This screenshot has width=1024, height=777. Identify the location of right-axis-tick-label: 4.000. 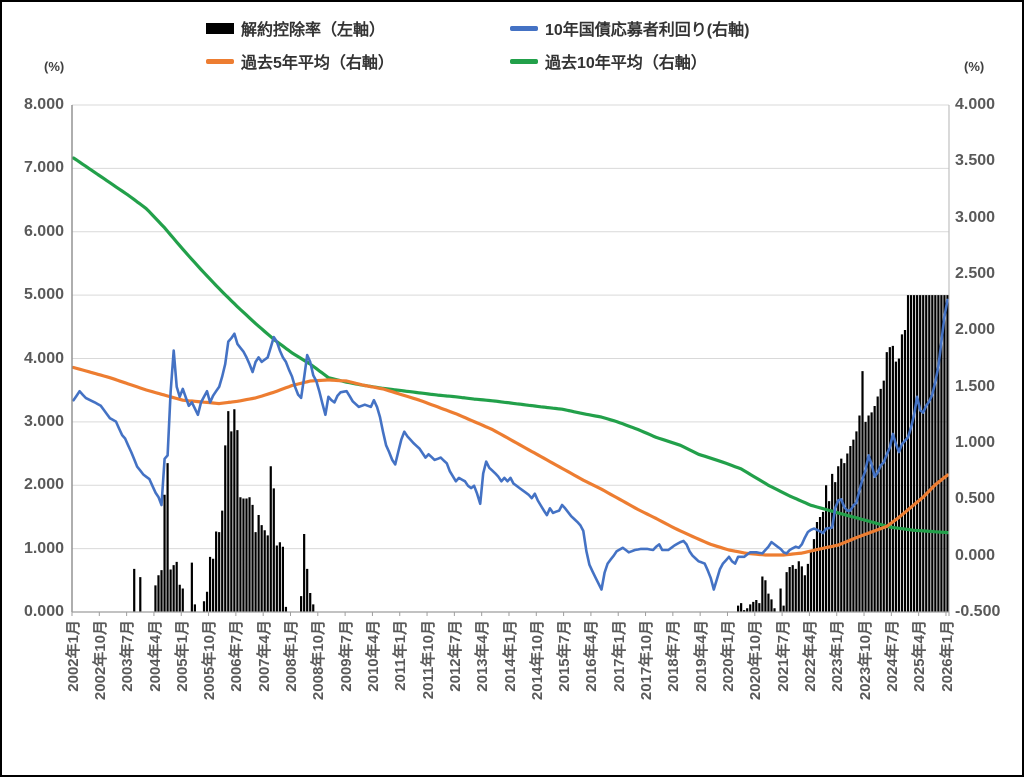
(975, 104).